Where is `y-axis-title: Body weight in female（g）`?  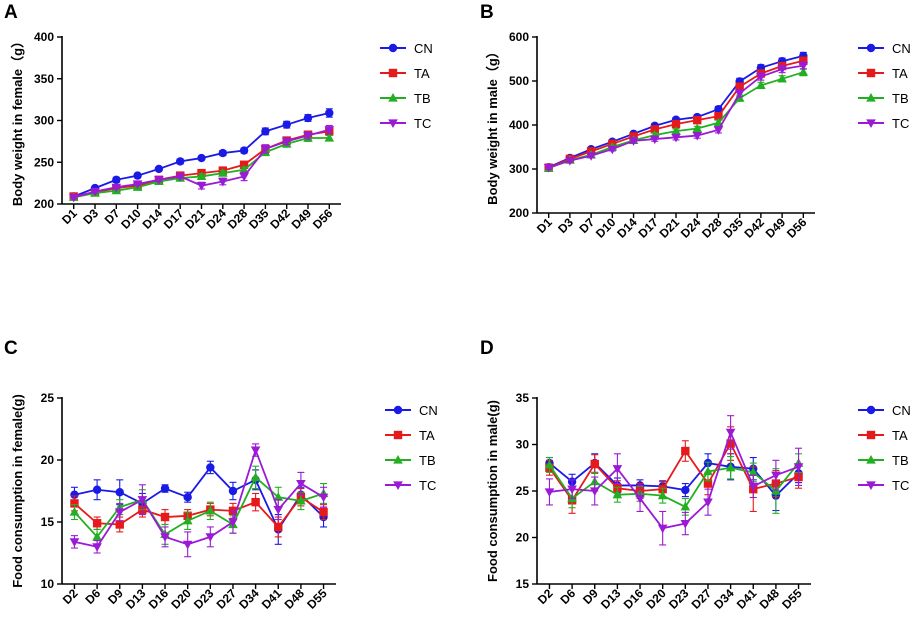 y-axis-title: Body weight in female（g） is located at coordinates (17, 120).